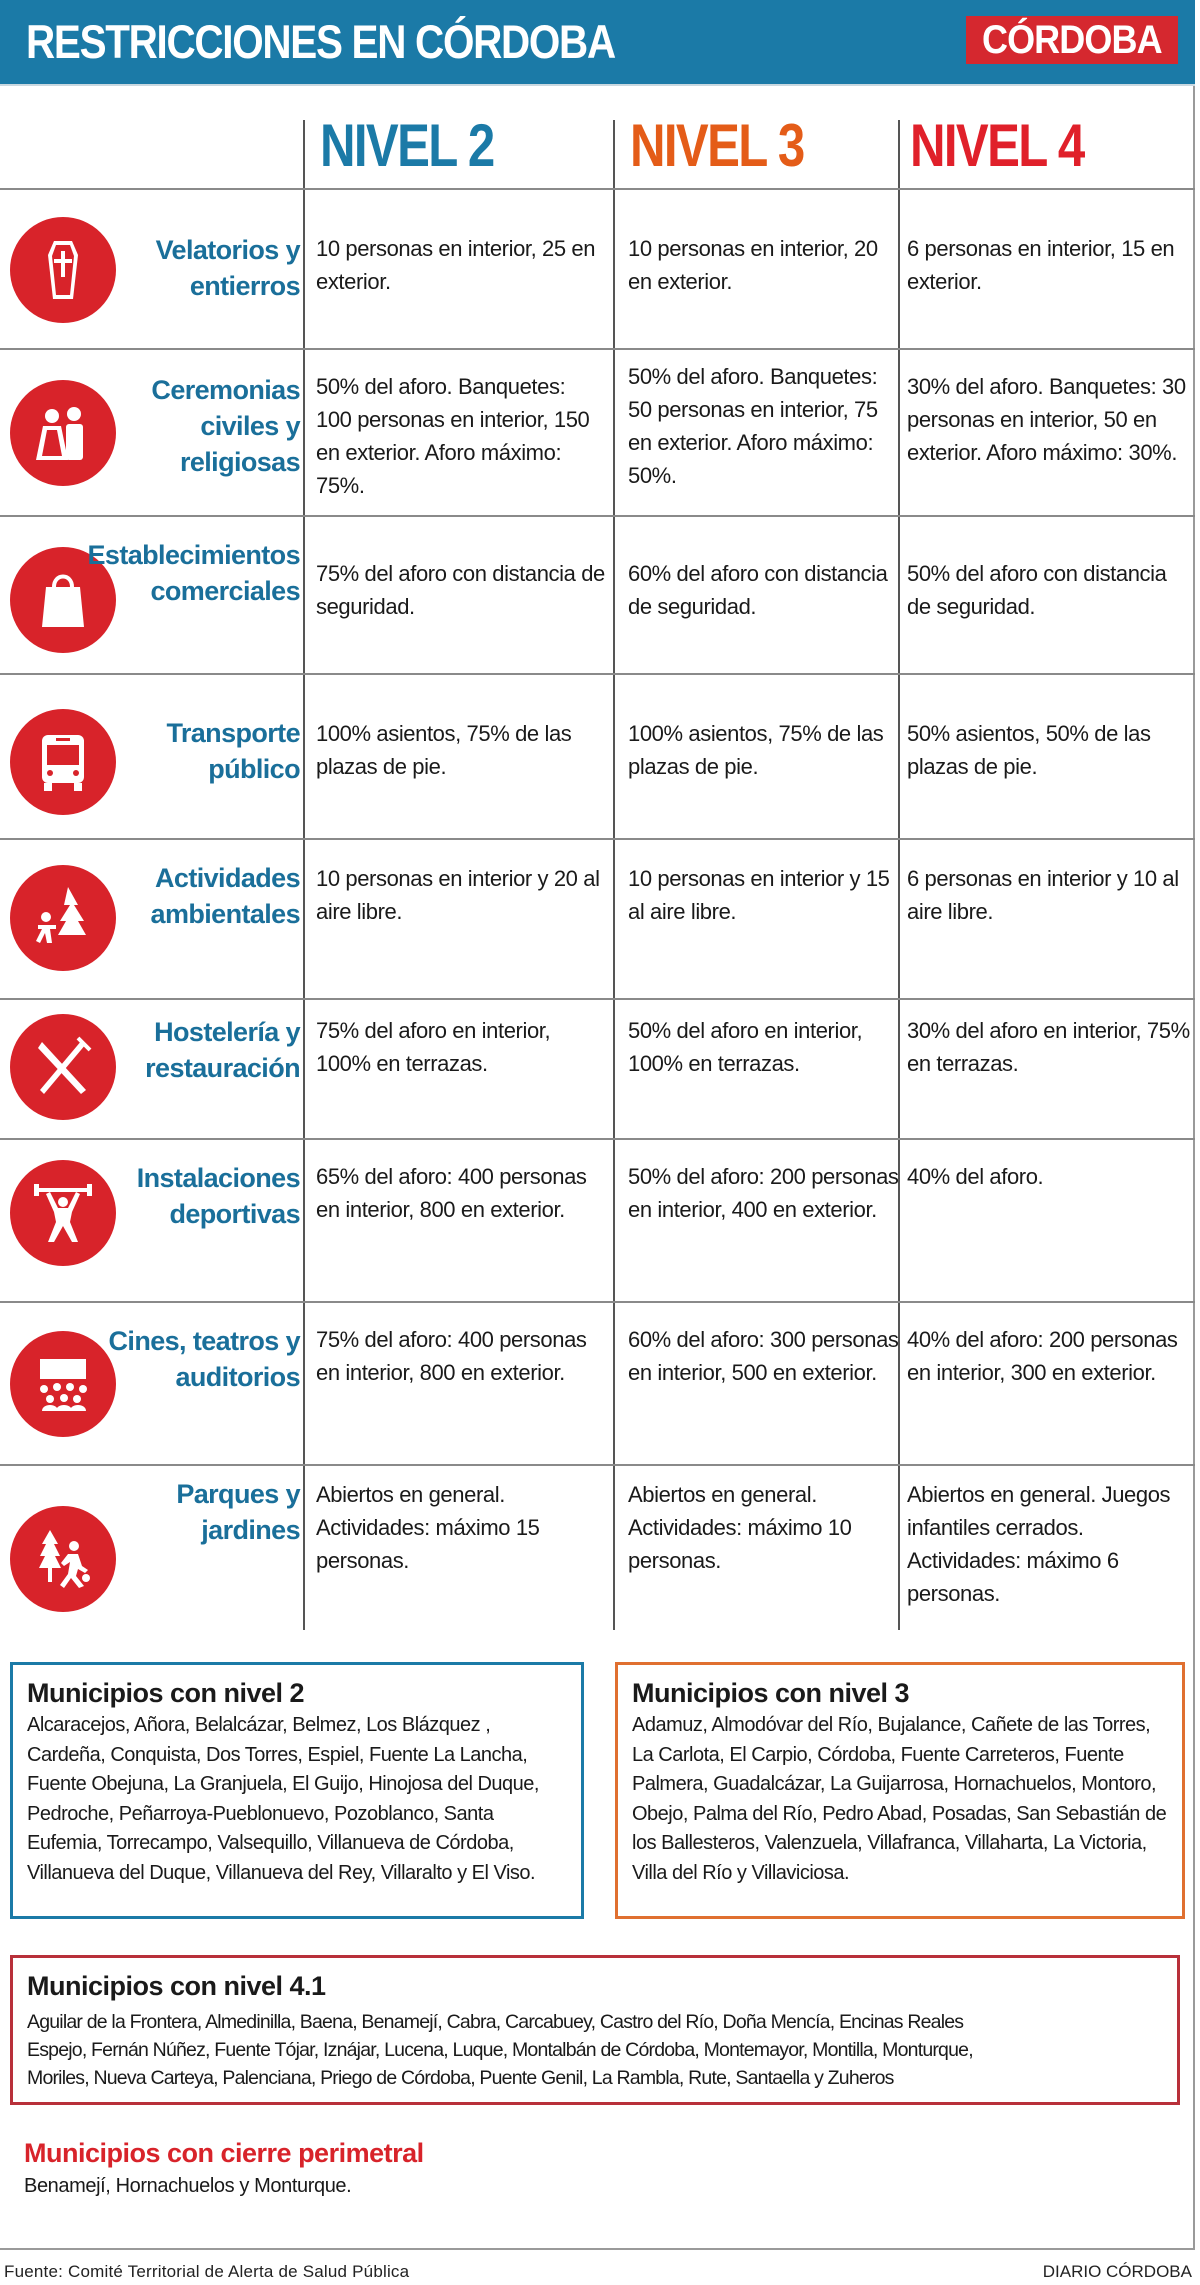 This screenshot has height=2285, width=1200. I want to click on shopping-bag-icon, so click(63, 600).